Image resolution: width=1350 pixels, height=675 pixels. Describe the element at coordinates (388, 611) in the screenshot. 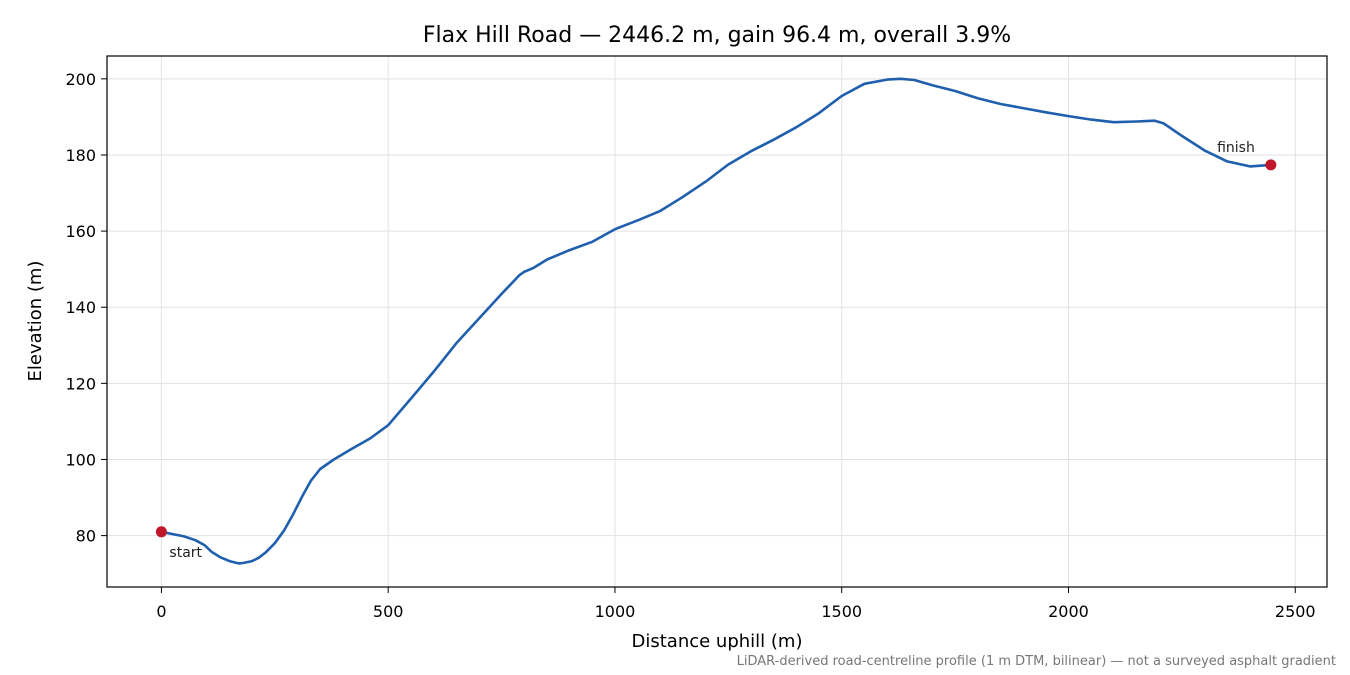

I see `x-tick-label: 500` at that location.